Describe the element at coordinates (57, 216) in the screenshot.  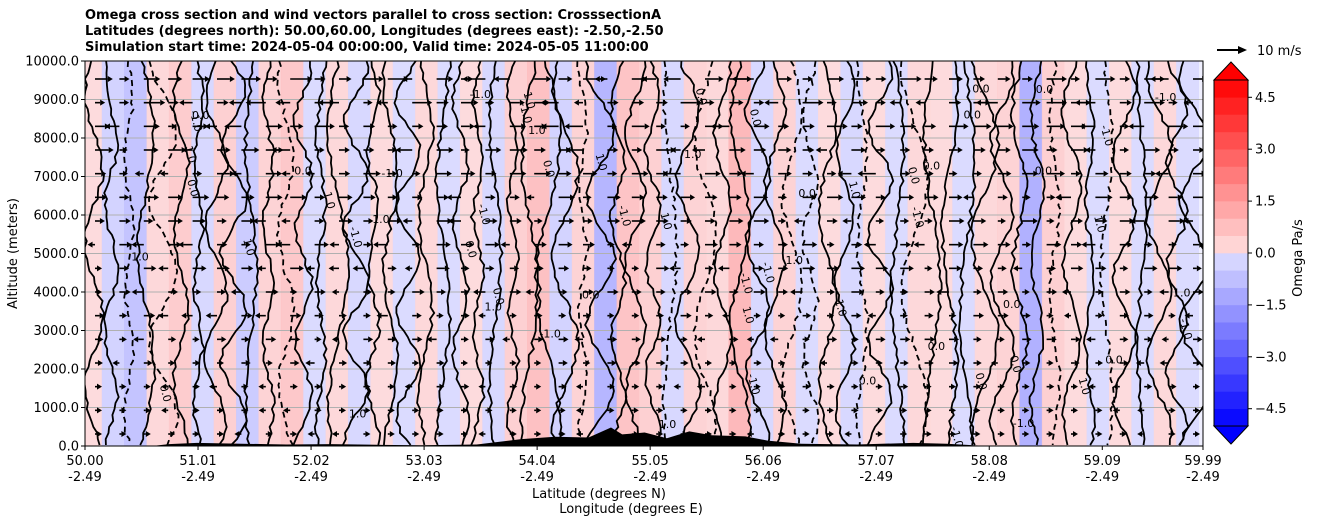
I see `y-tick-label: 6000.0` at that location.